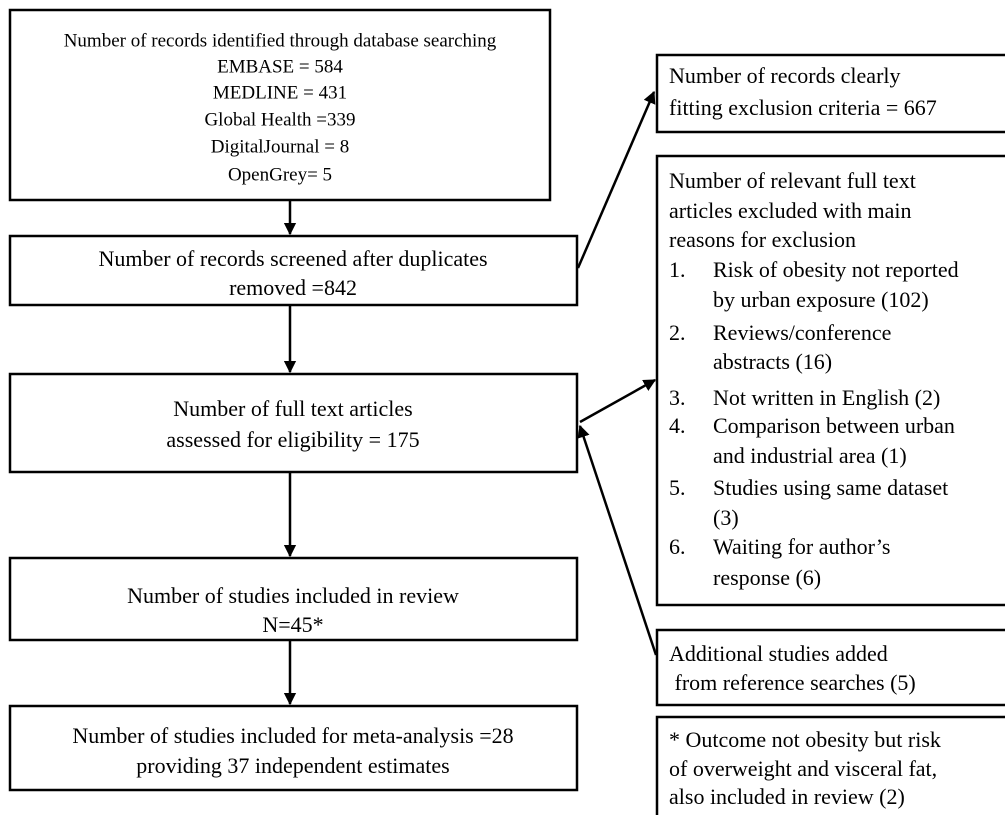  What do you see at coordinates (767, 577) in the screenshot?
I see `list-text: response (6)` at bounding box center [767, 577].